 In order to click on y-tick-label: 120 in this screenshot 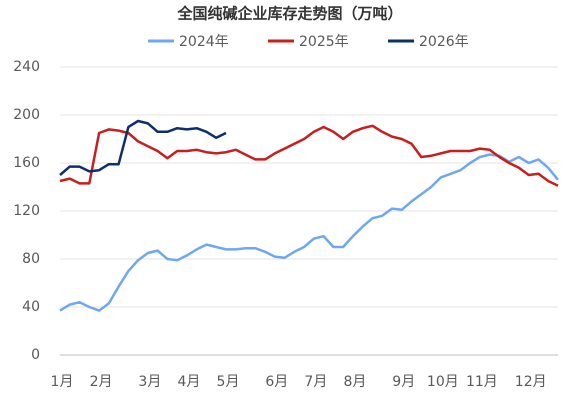, I will do `click(26, 211)`.